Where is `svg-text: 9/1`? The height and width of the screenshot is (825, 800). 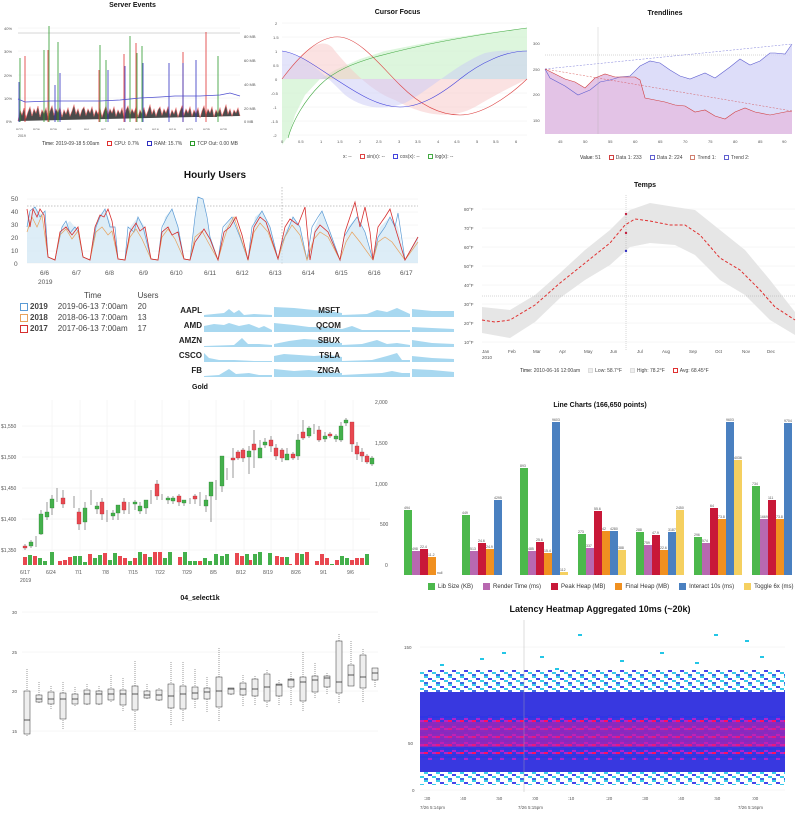
svg-text: 9/1 is located at coordinates (69, 129).